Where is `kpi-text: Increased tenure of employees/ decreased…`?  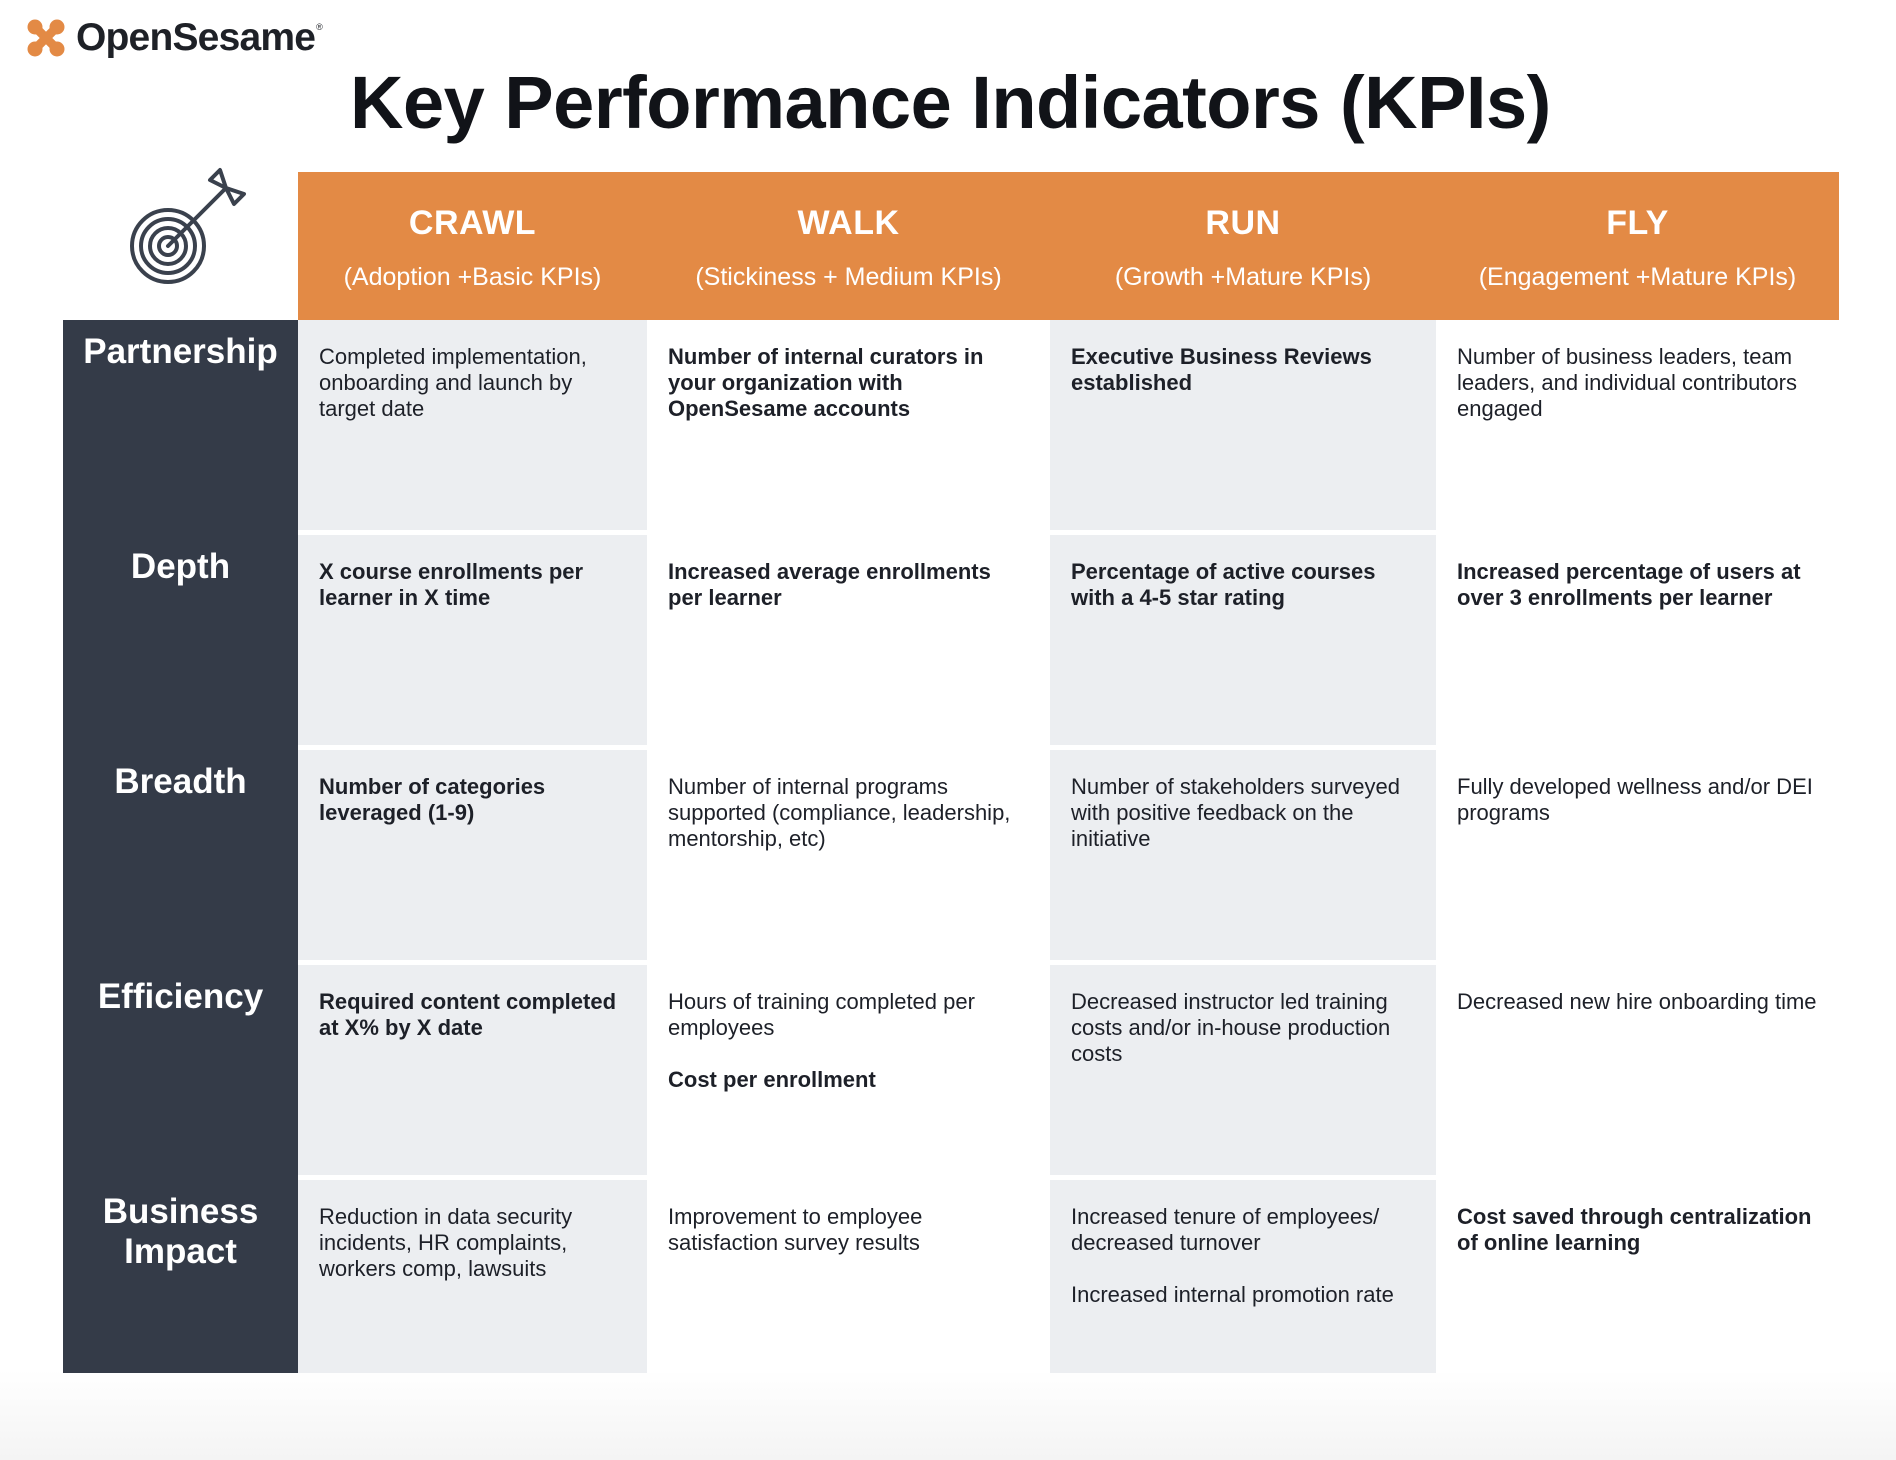 kpi-text: Increased tenure of employees/ decreased… is located at coordinates (1225, 1229).